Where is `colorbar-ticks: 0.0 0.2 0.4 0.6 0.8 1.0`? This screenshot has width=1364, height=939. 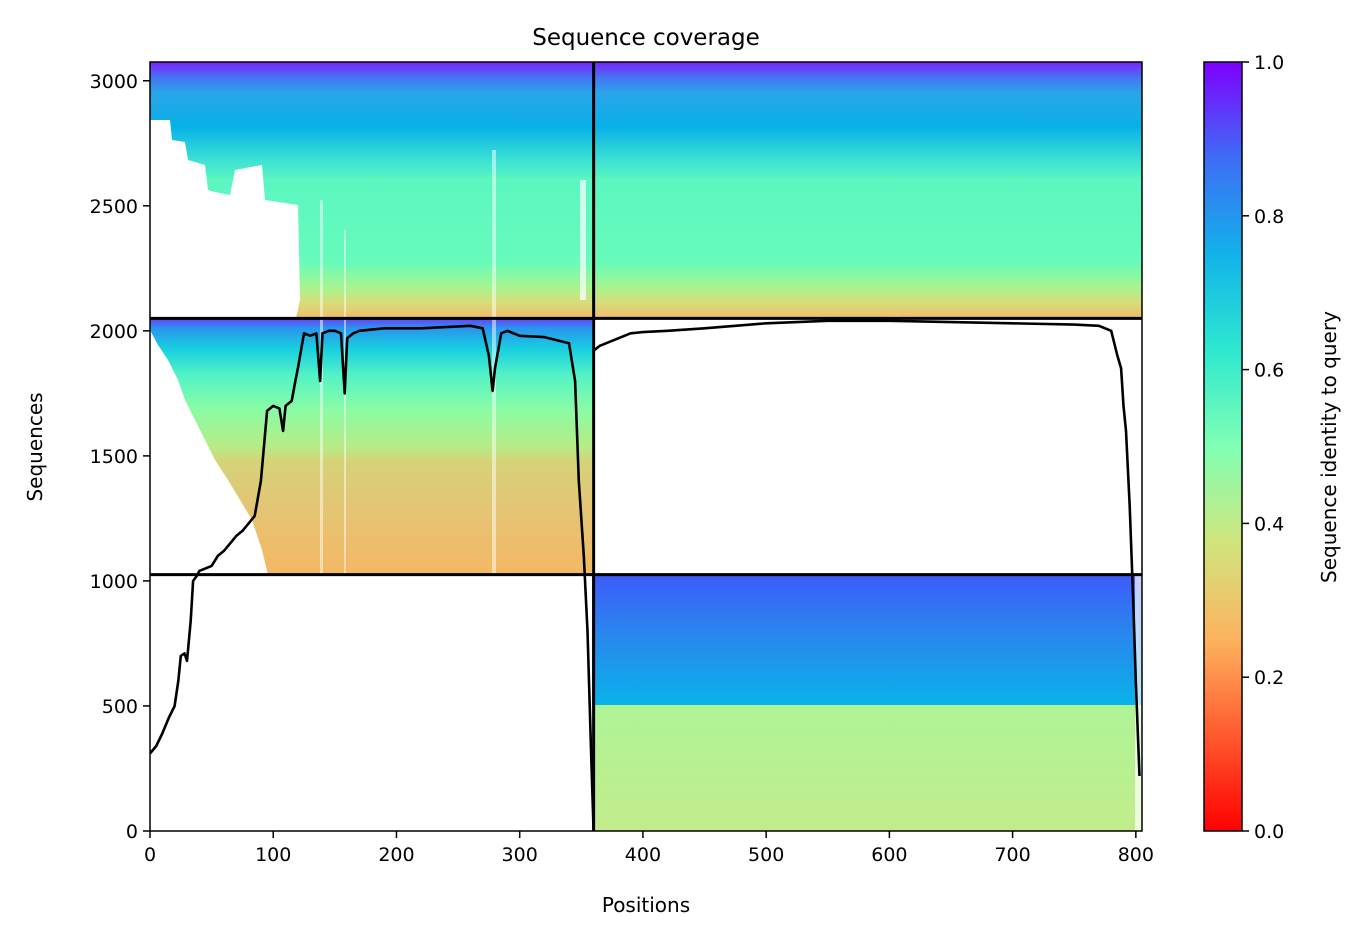
colorbar-ticks: 0.0 0.2 0.4 0.6 0.8 1.0 is located at coordinates (1263, 447).